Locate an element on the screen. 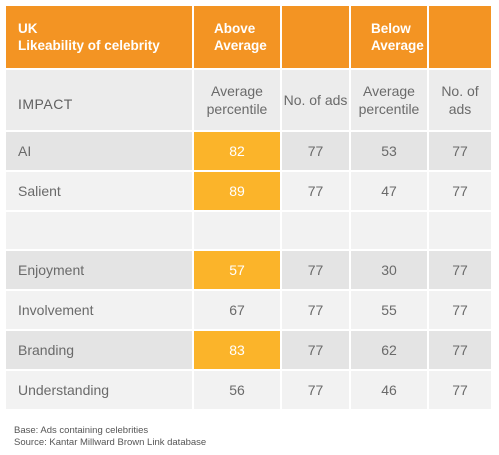  row-label: Branding is located at coordinates (100, 351).